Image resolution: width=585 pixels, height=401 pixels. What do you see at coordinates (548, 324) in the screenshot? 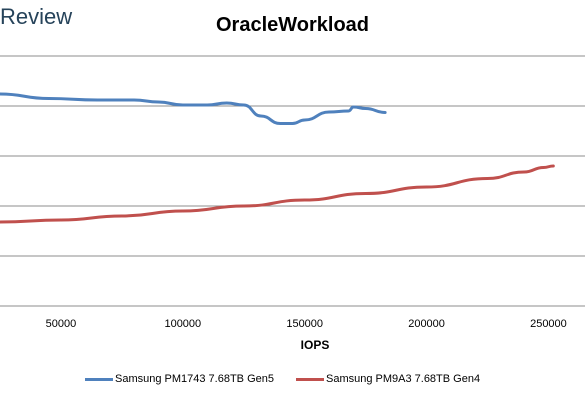
I see `x-tick-label: 250000` at bounding box center [548, 324].